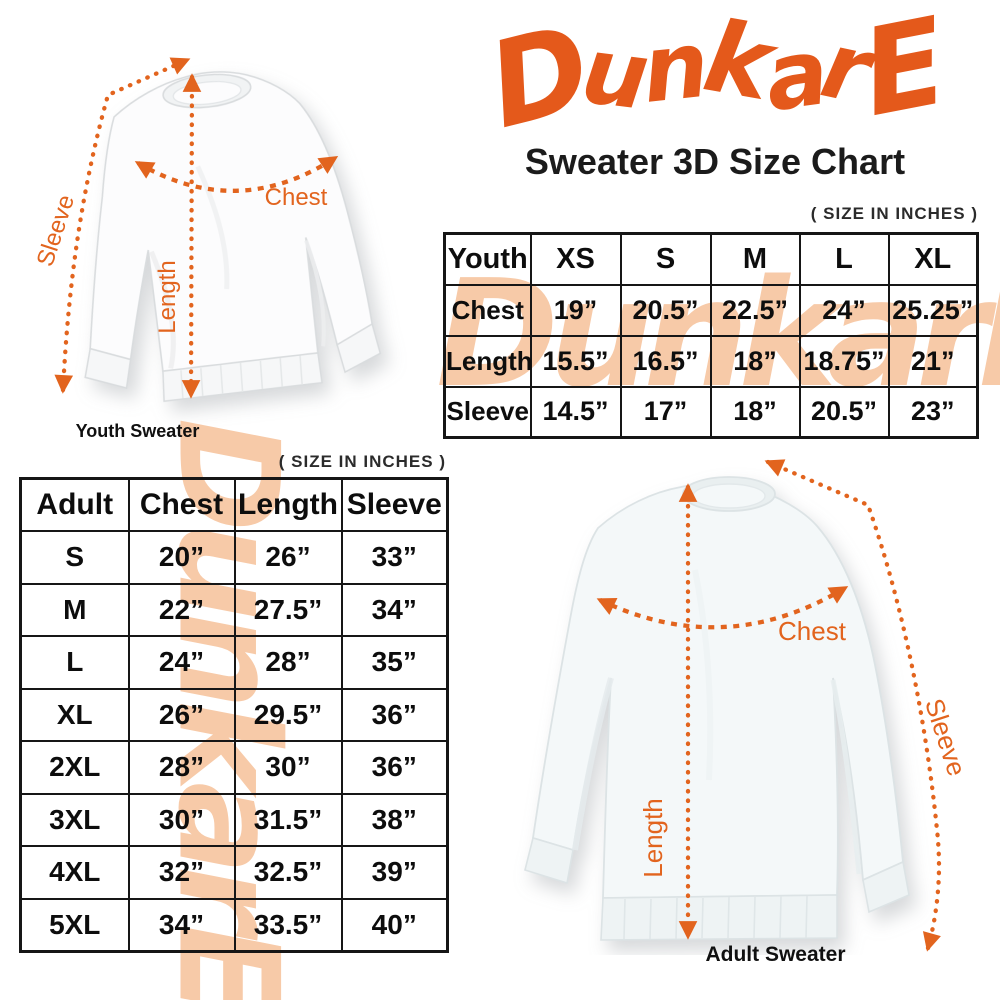  Describe the element at coordinates (575, 361) in the screenshot. I see `size-value: 15.5”` at that location.